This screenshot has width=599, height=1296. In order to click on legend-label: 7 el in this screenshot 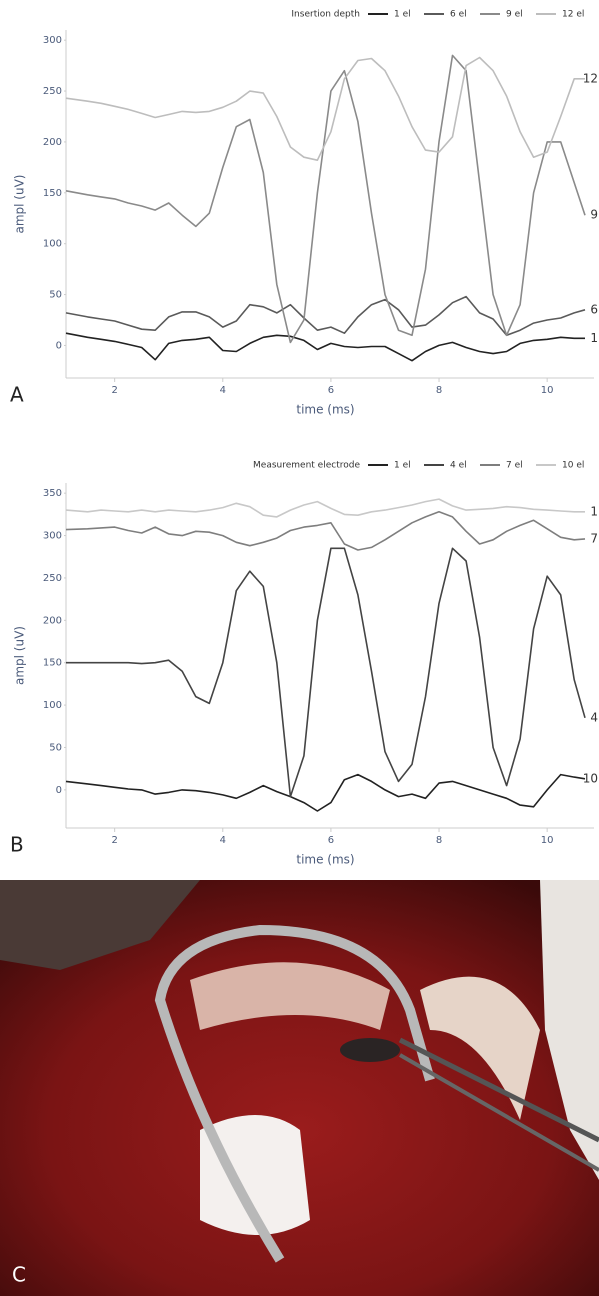, I will do `click(514, 466)`.